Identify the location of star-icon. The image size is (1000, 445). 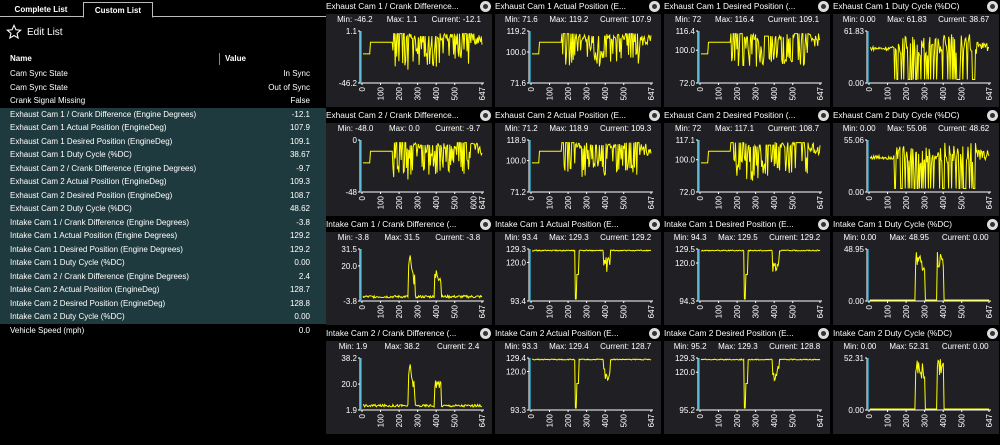
(14, 32).